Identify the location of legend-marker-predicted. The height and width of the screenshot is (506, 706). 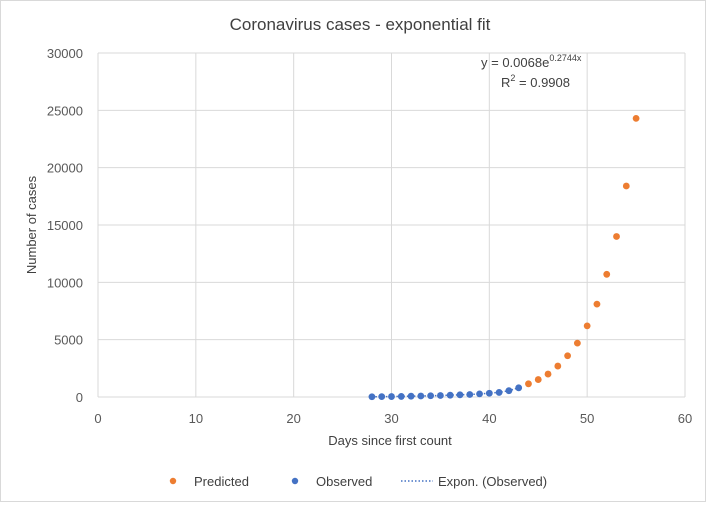
(173, 481).